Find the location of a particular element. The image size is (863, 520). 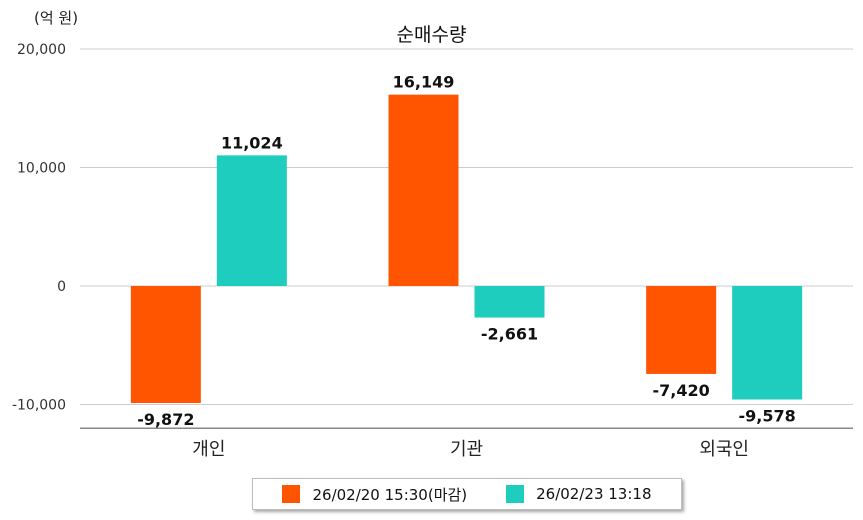

data-label: -9,872 is located at coordinates (165, 419).